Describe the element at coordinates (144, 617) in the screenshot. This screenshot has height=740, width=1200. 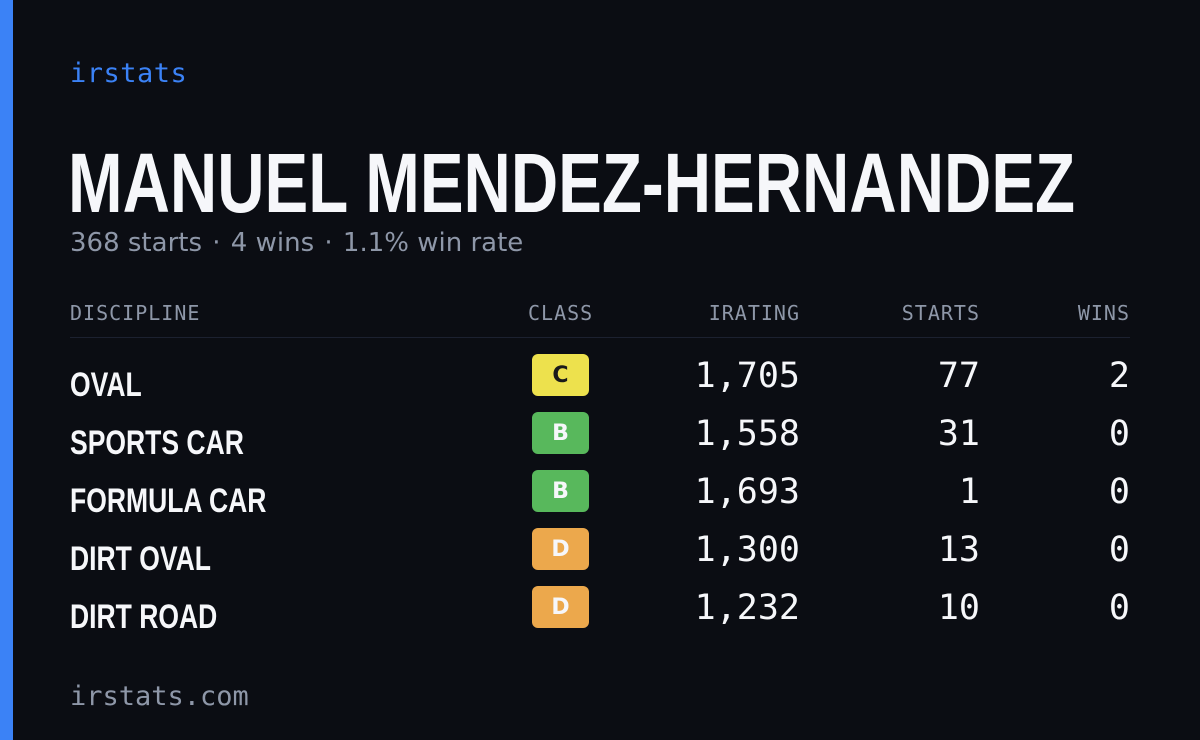
I see `discipline-name: DIRT ROAD` at that location.